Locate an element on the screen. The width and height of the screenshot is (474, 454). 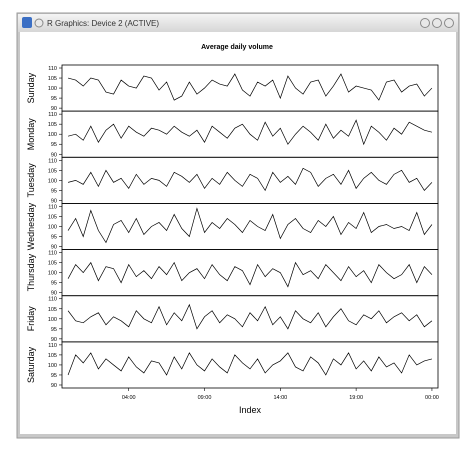
pin-button is located at coordinates (39, 23).